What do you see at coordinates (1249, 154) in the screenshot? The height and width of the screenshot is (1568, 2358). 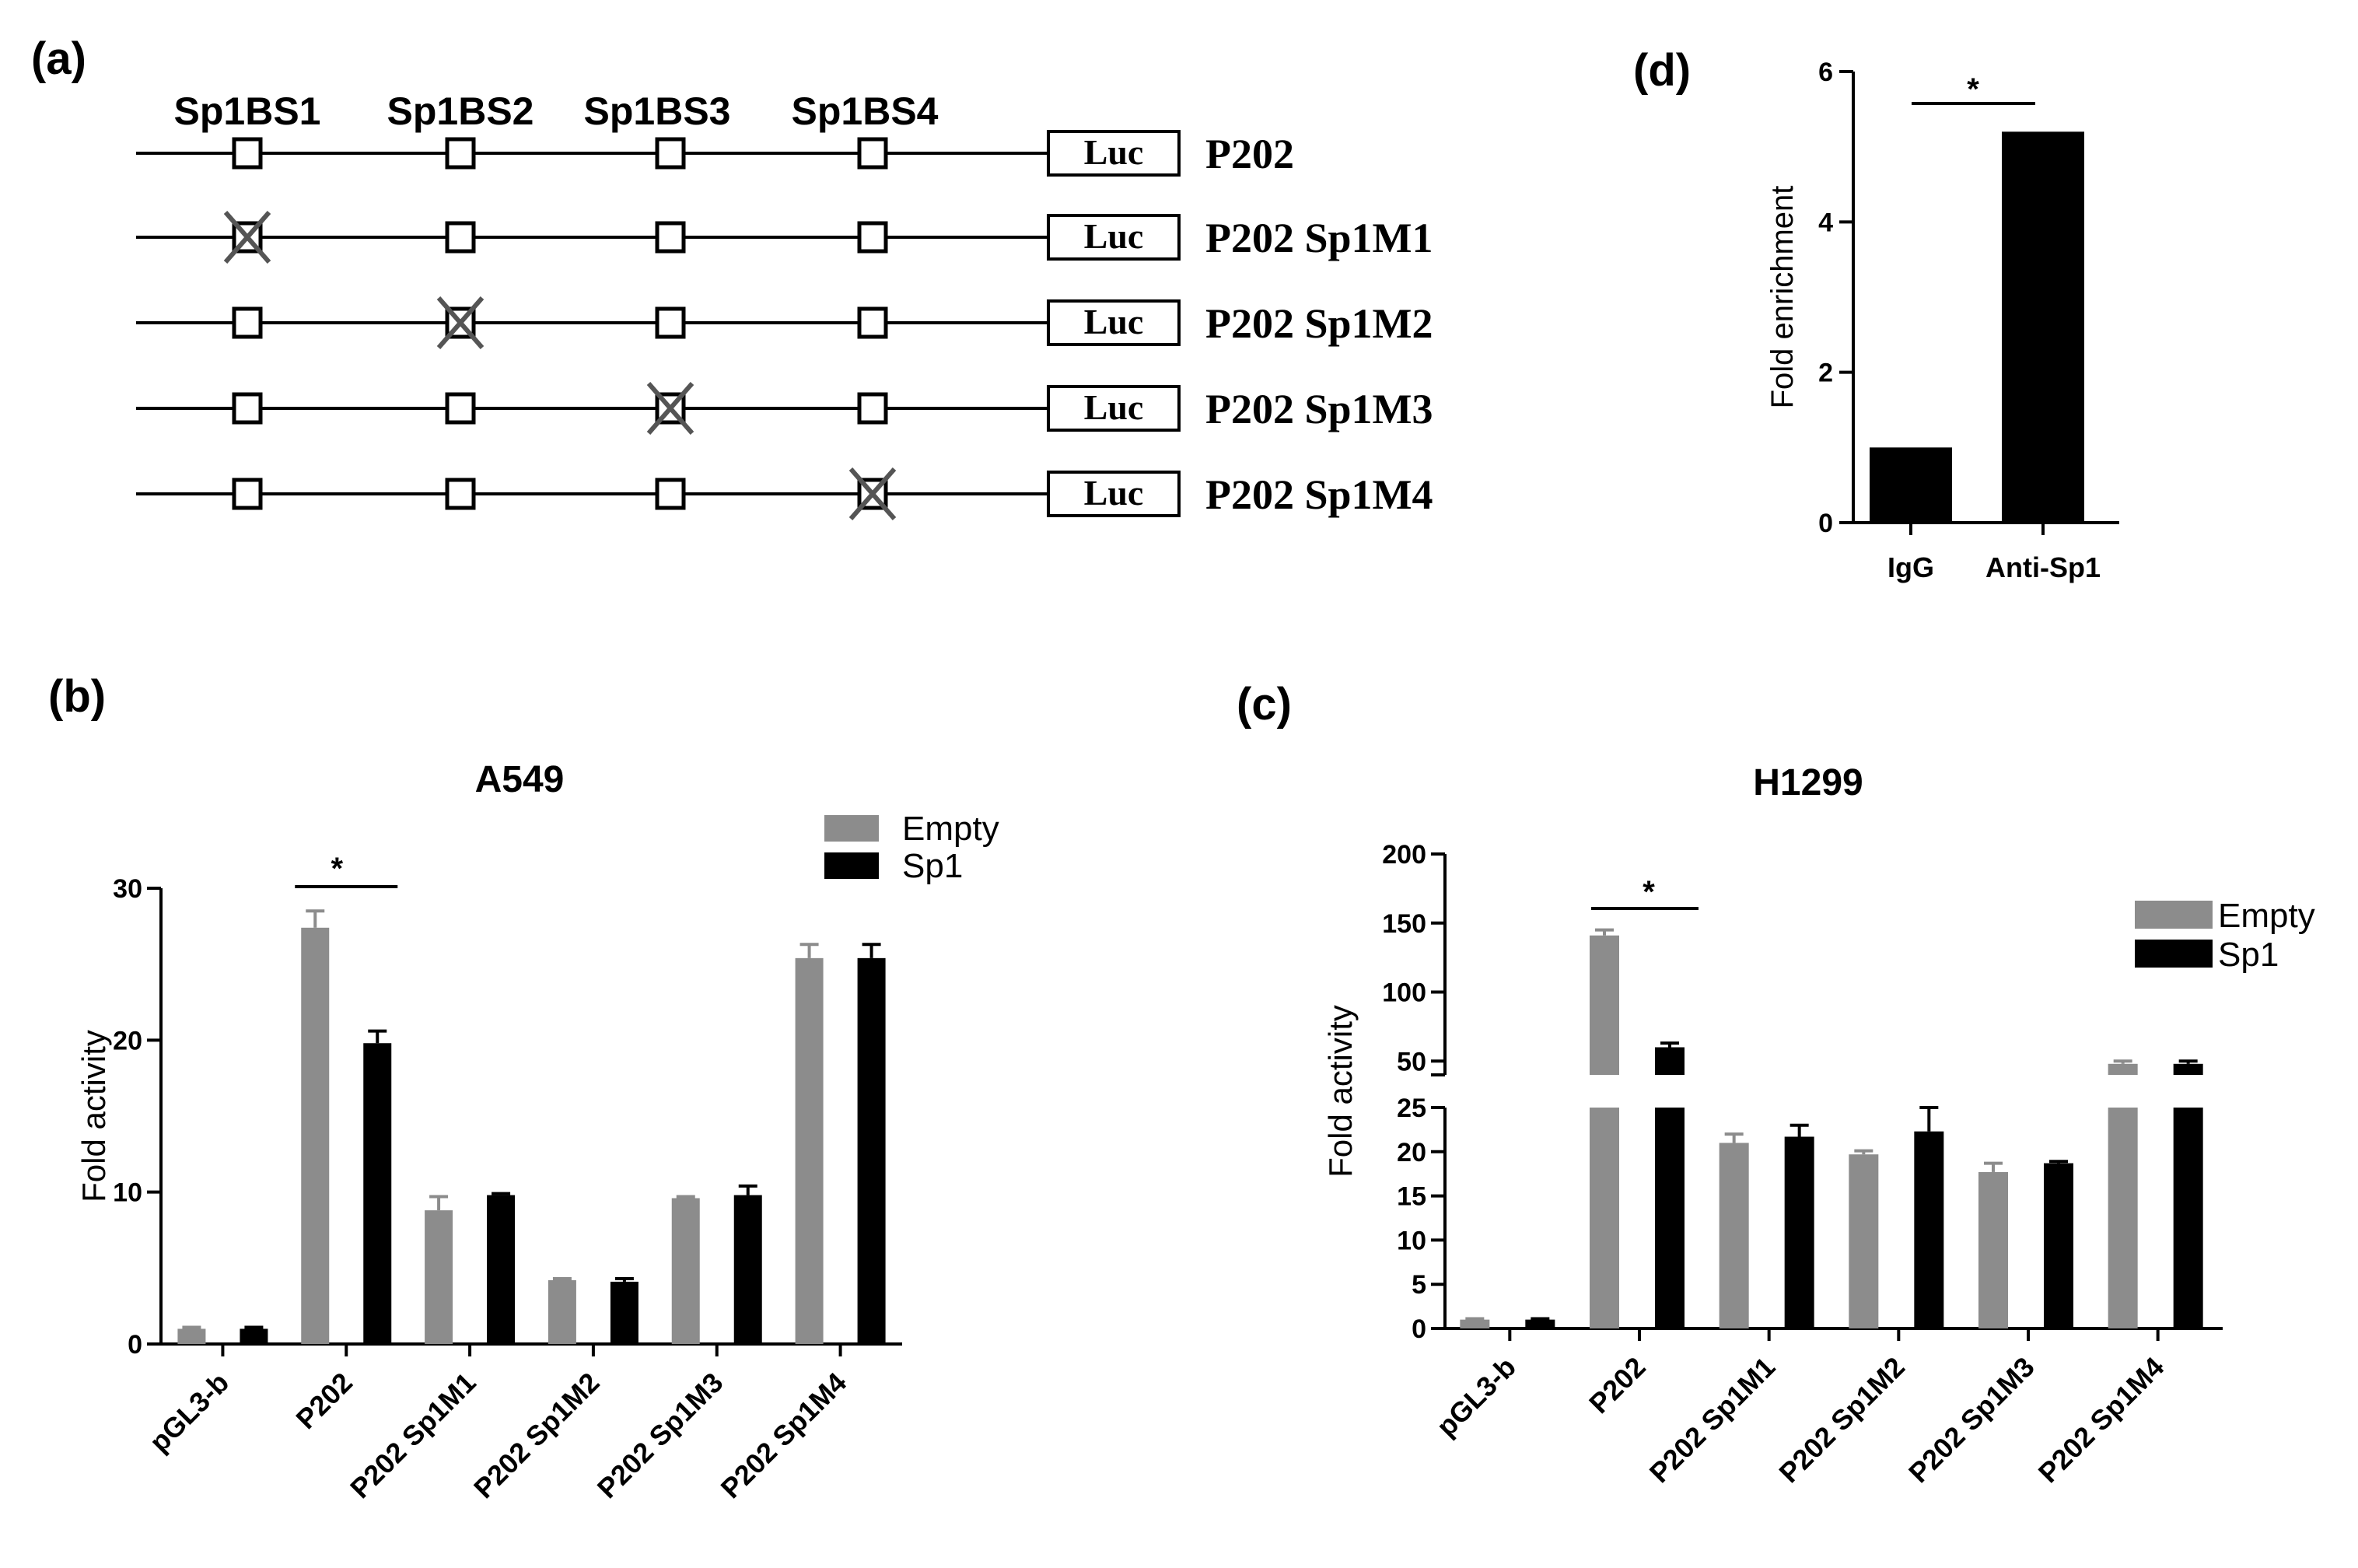 I see `construct-name-p202: P202` at bounding box center [1249, 154].